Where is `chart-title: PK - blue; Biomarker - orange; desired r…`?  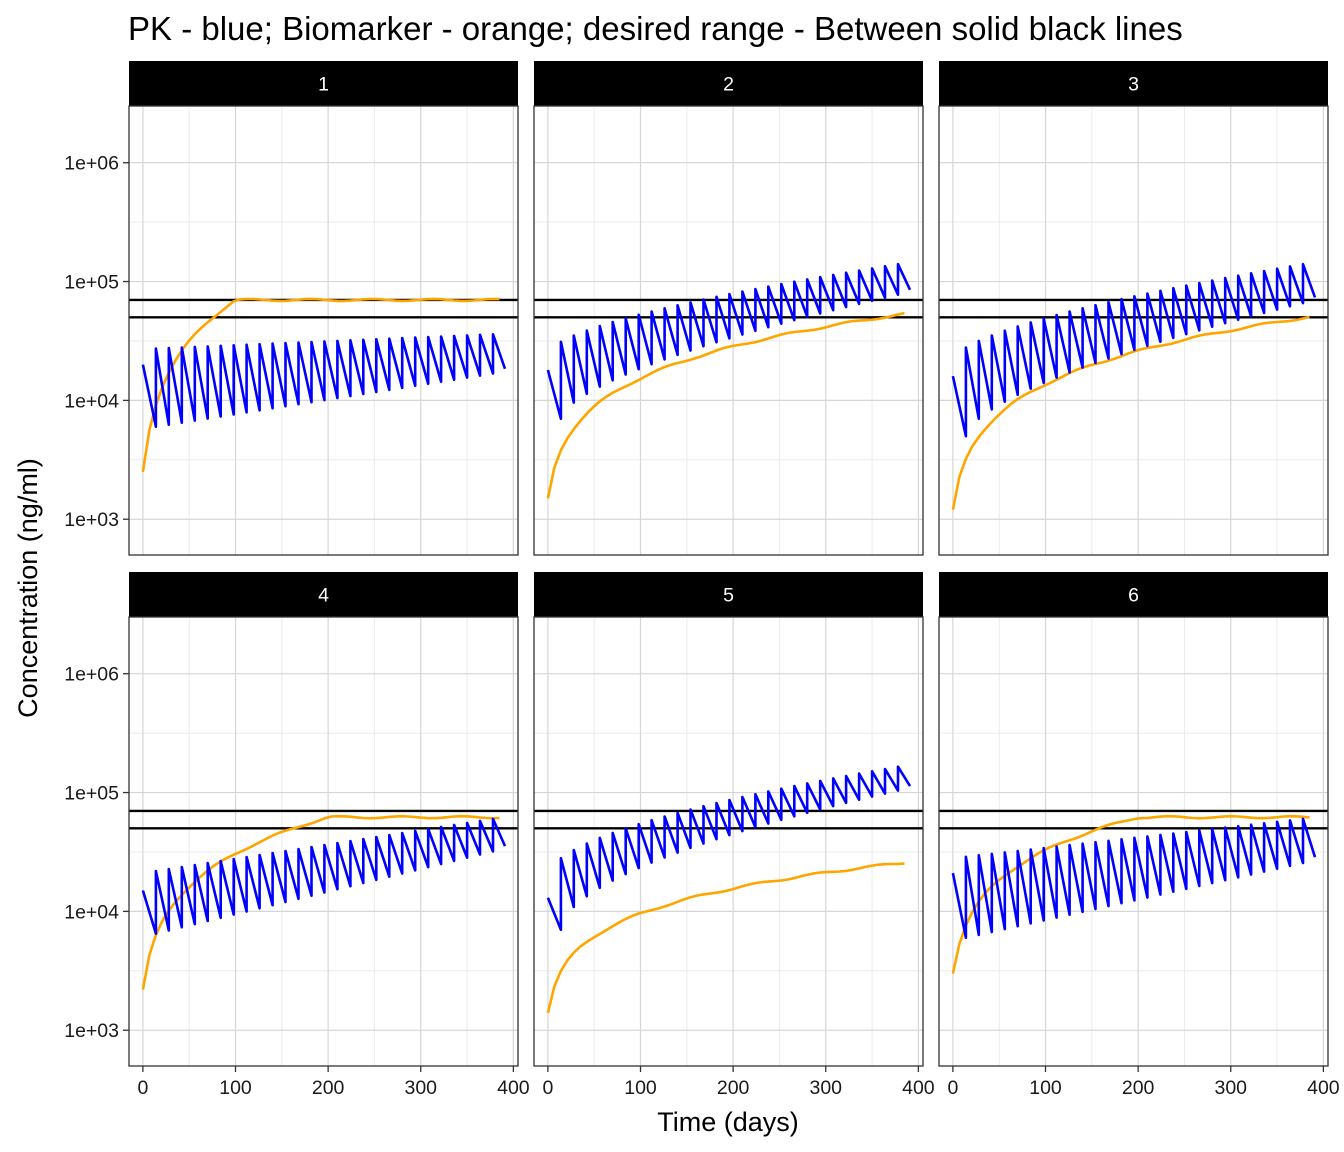
chart-title: PK - blue; Biomarker - orange; desired r… is located at coordinates (655, 28).